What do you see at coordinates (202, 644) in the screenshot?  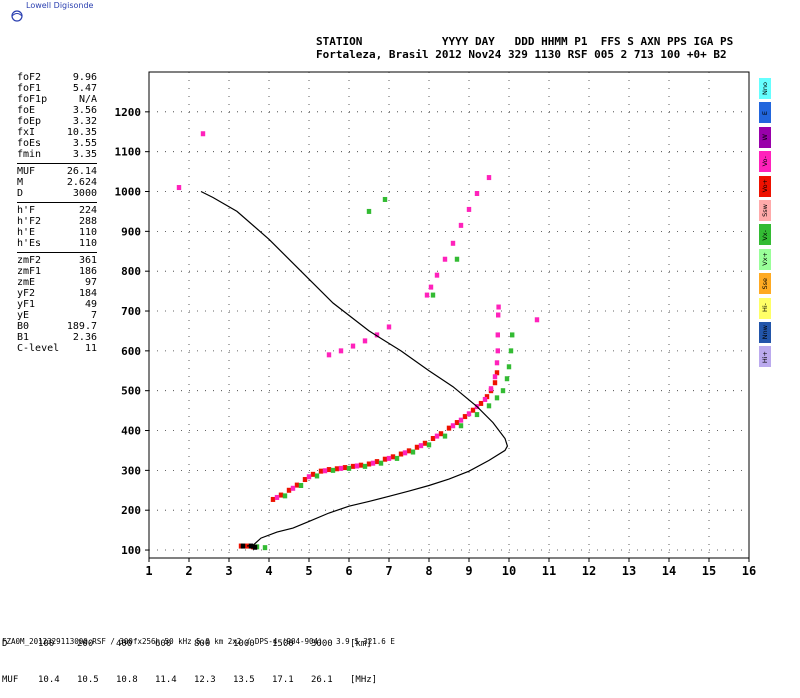 I see `distance-value: 800` at bounding box center [202, 644].